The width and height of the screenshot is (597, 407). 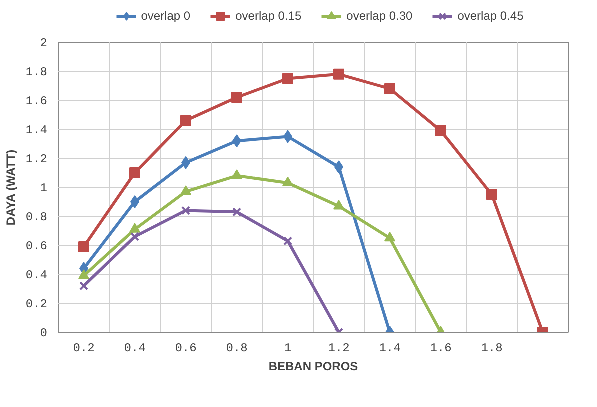 What do you see at coordinates (441, 349) in the screenshot?
I see `x-tick-label: 1.6` at bounding box center [441, 349].